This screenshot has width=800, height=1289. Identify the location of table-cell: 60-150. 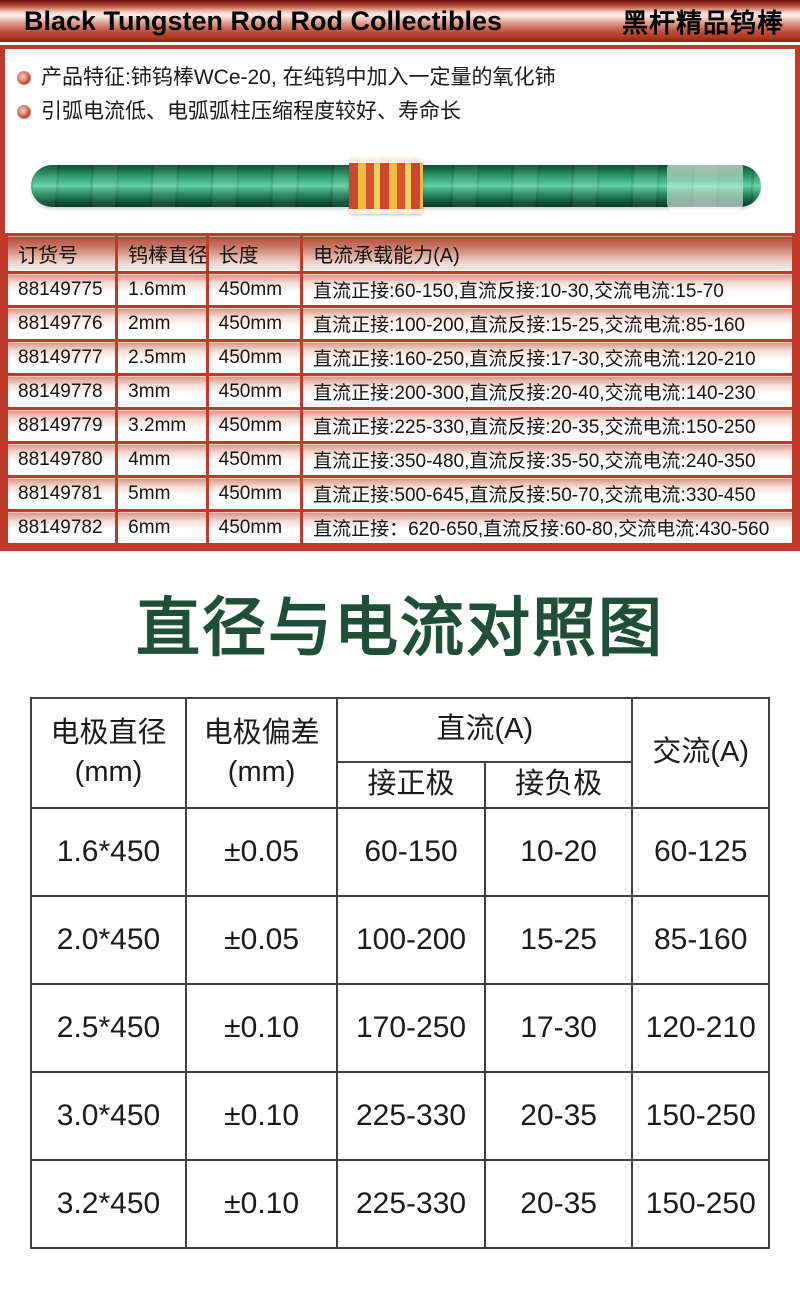
(411, 852).